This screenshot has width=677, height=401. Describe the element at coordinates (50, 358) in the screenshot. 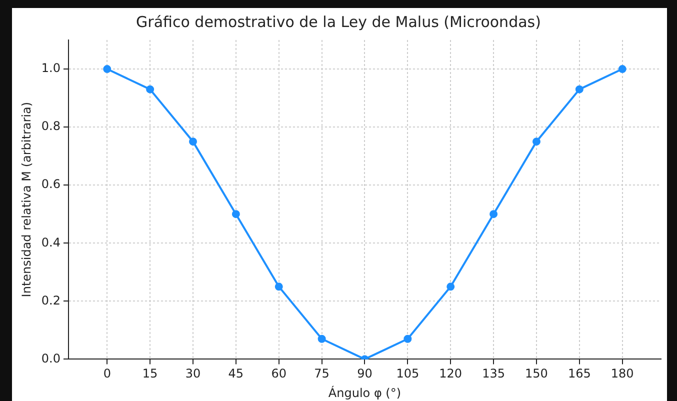

I see `y-tick-label: 0.0` at that location.